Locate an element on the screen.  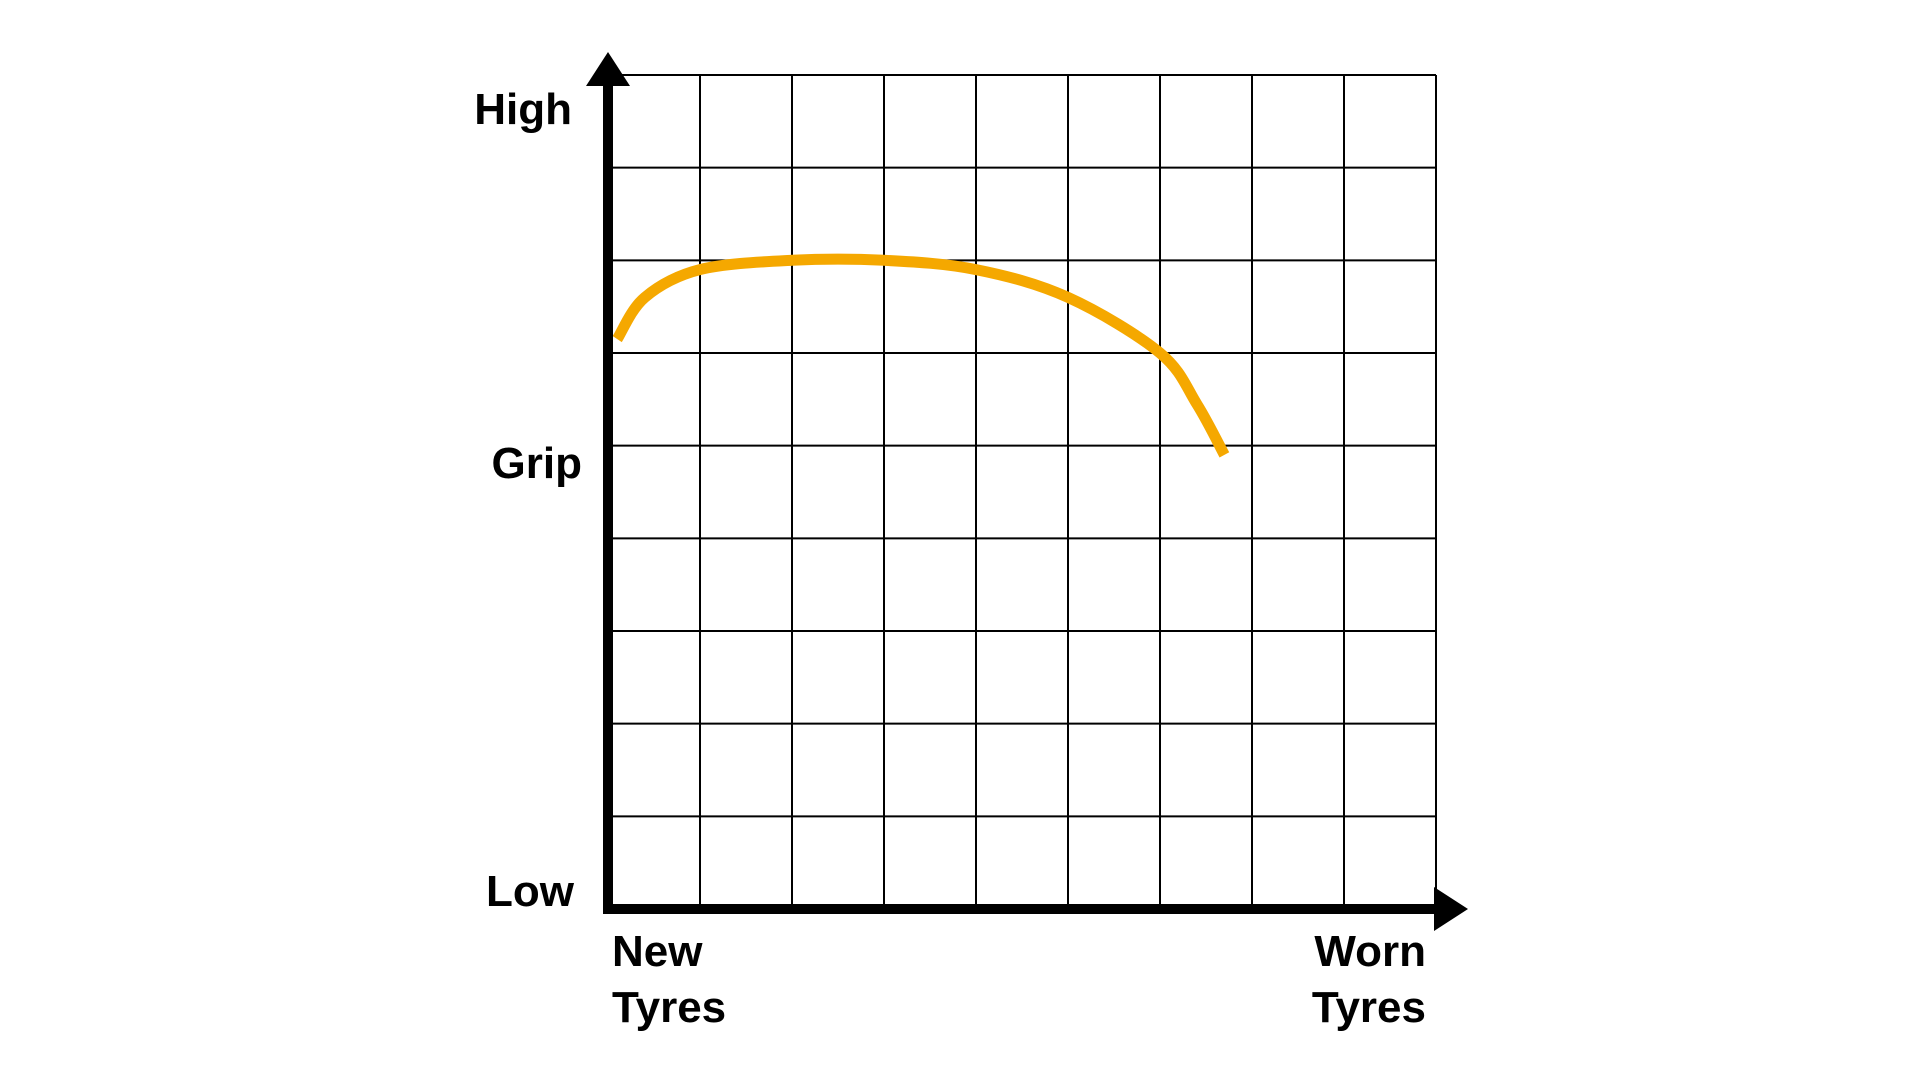
y-axis-label: Grip is located at coordinates (537, 463).